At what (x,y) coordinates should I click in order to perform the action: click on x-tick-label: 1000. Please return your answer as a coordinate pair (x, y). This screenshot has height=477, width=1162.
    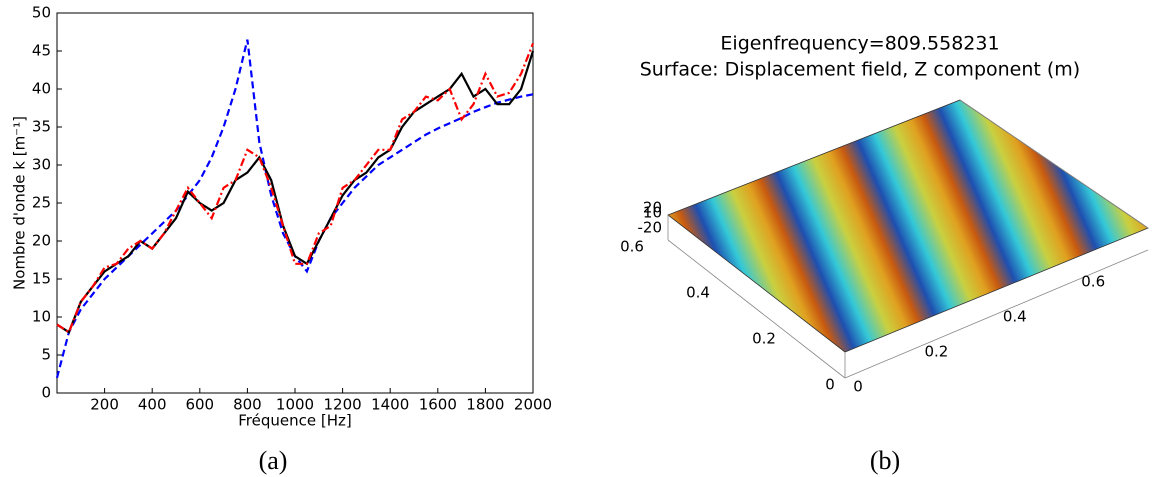
    Looking at the image, I should click on (295, 405).